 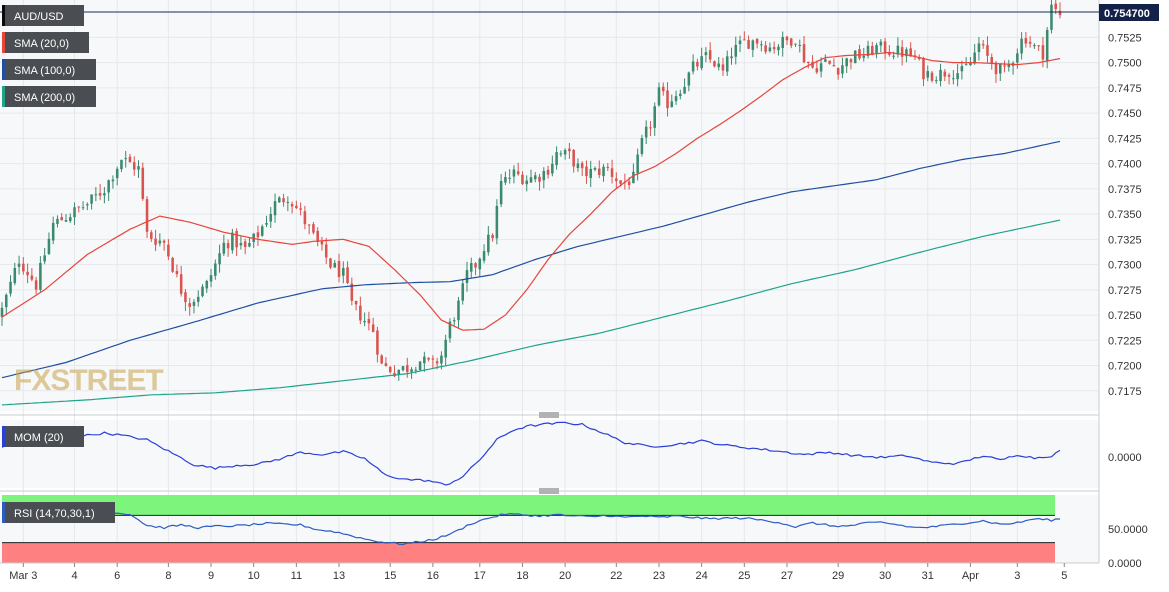 What do you see at coordinates (616, 576) in the screenshot?
I see `time-tick-label: 22` at bounding box center [616, 576].